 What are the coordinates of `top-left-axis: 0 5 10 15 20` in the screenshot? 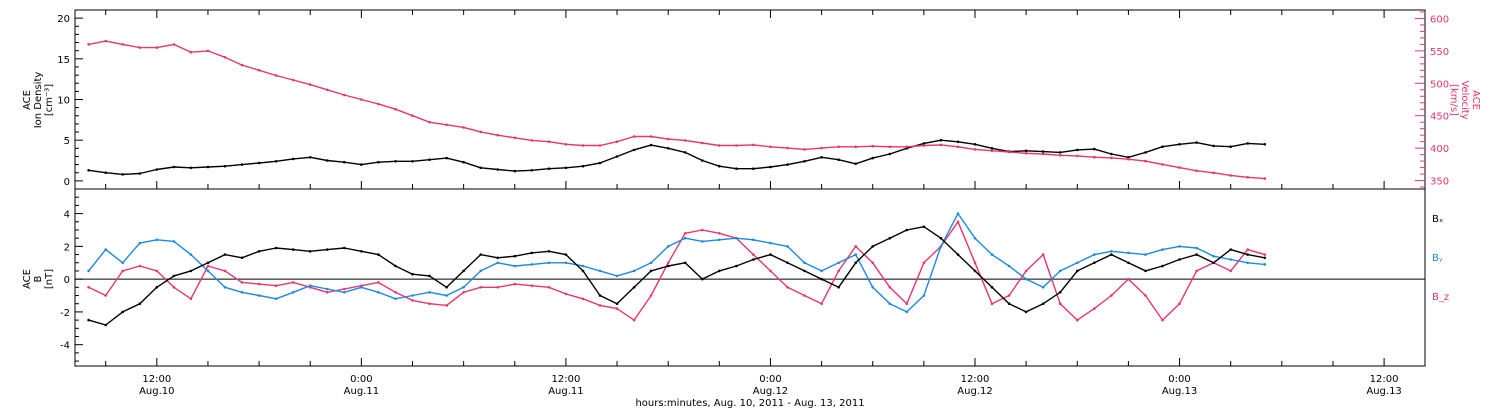 It's located at (70, 101).